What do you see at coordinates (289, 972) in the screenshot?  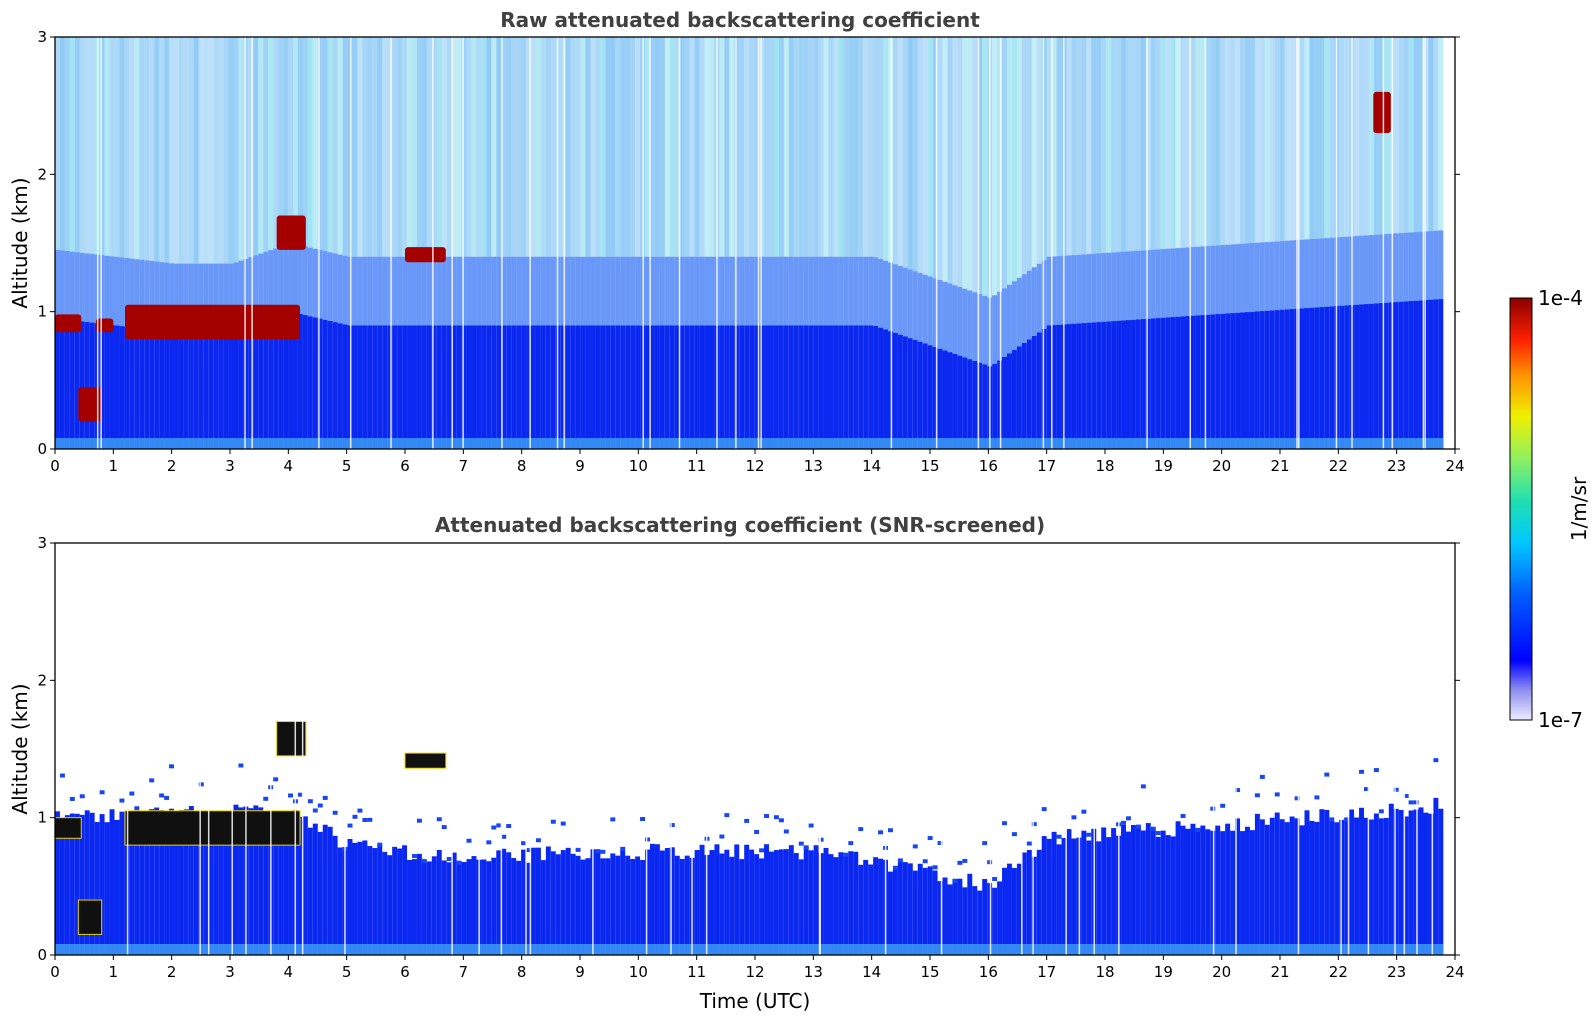 I see `x-tick-label: 4` at bounding box center [289, 972].